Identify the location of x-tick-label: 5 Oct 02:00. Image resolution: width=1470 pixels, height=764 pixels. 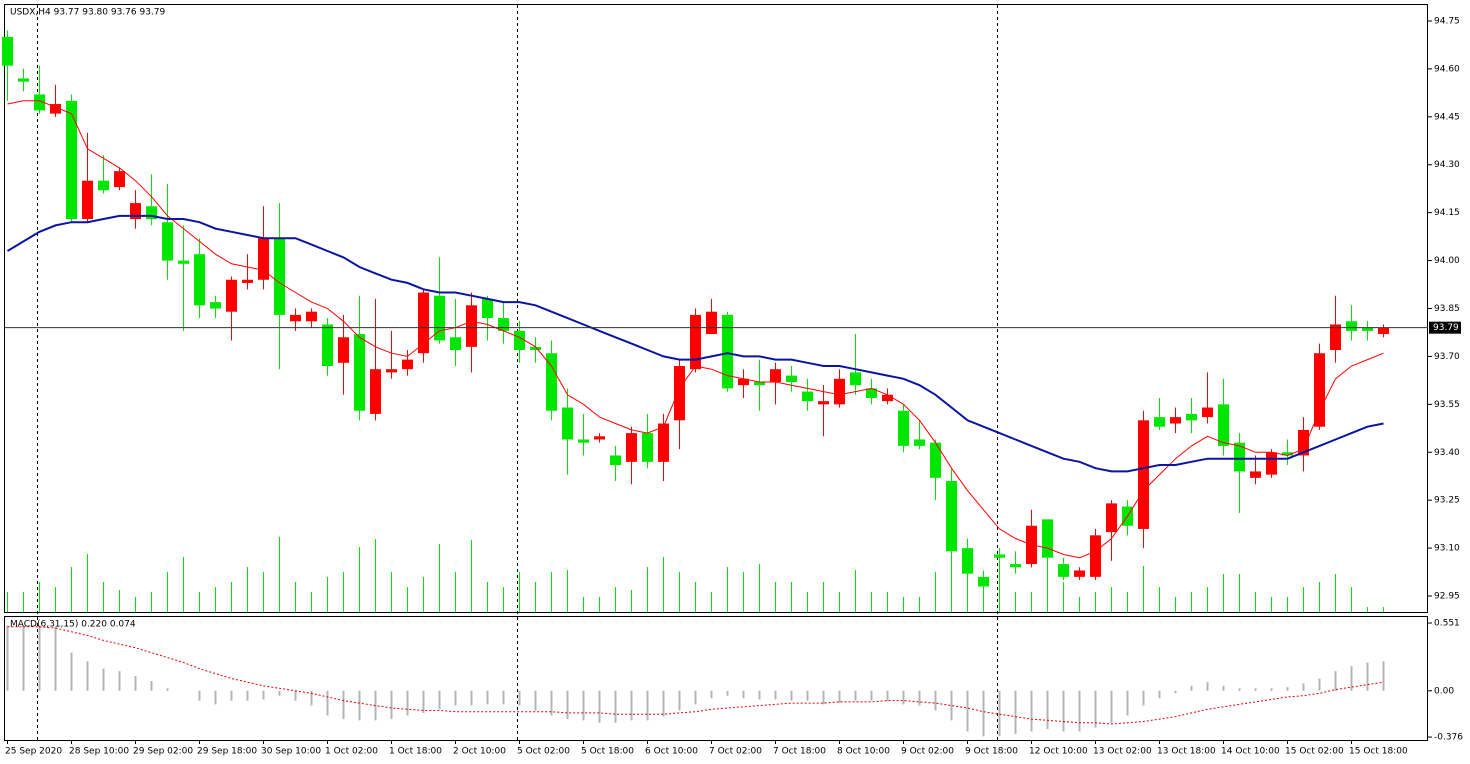
(543, 752).